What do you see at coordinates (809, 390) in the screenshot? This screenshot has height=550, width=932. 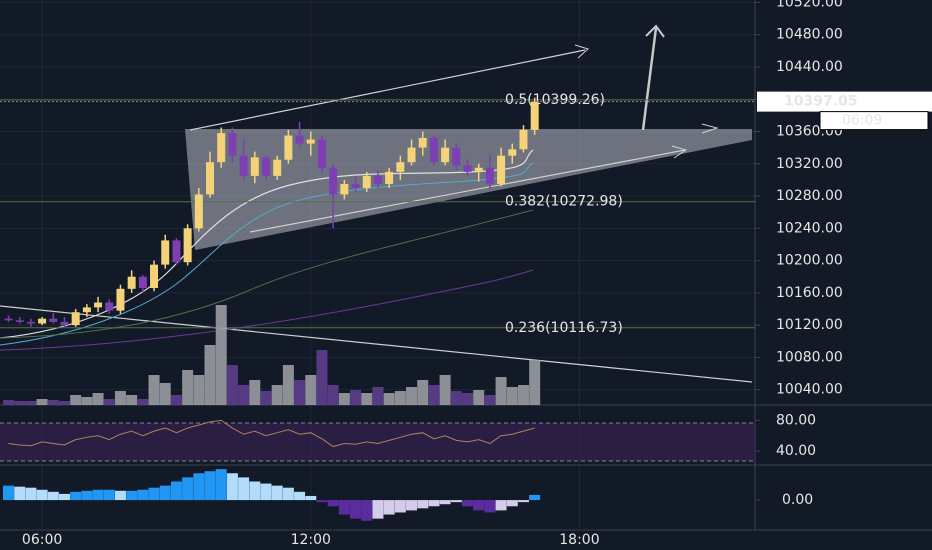 I see `y-tick-label: 10040.00` at bounding box center [809, 390].